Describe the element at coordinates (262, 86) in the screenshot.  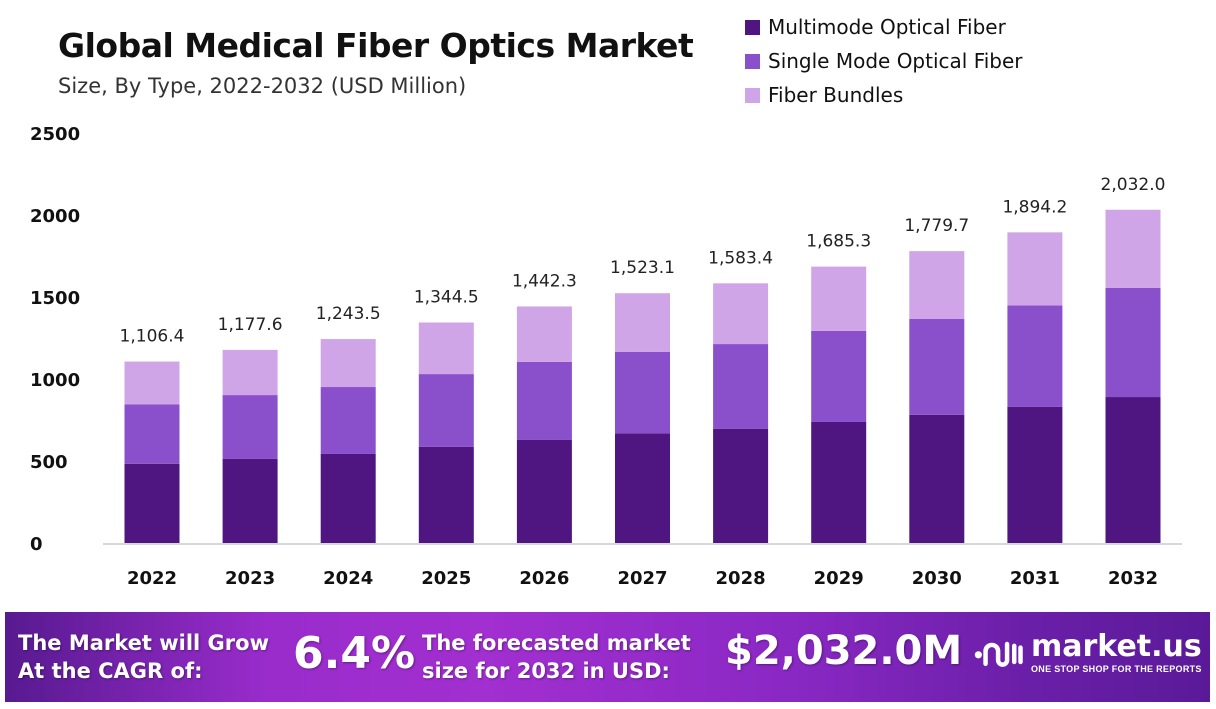
I see `chart-subtitle: Size, By Type, 2022-2032 (USD Million)` at that location.